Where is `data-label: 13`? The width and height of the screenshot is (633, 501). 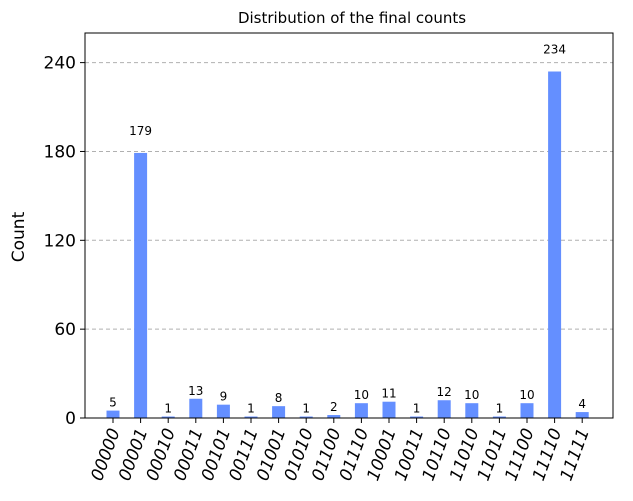
data-label: 13 is located at coordinates (195, 391).